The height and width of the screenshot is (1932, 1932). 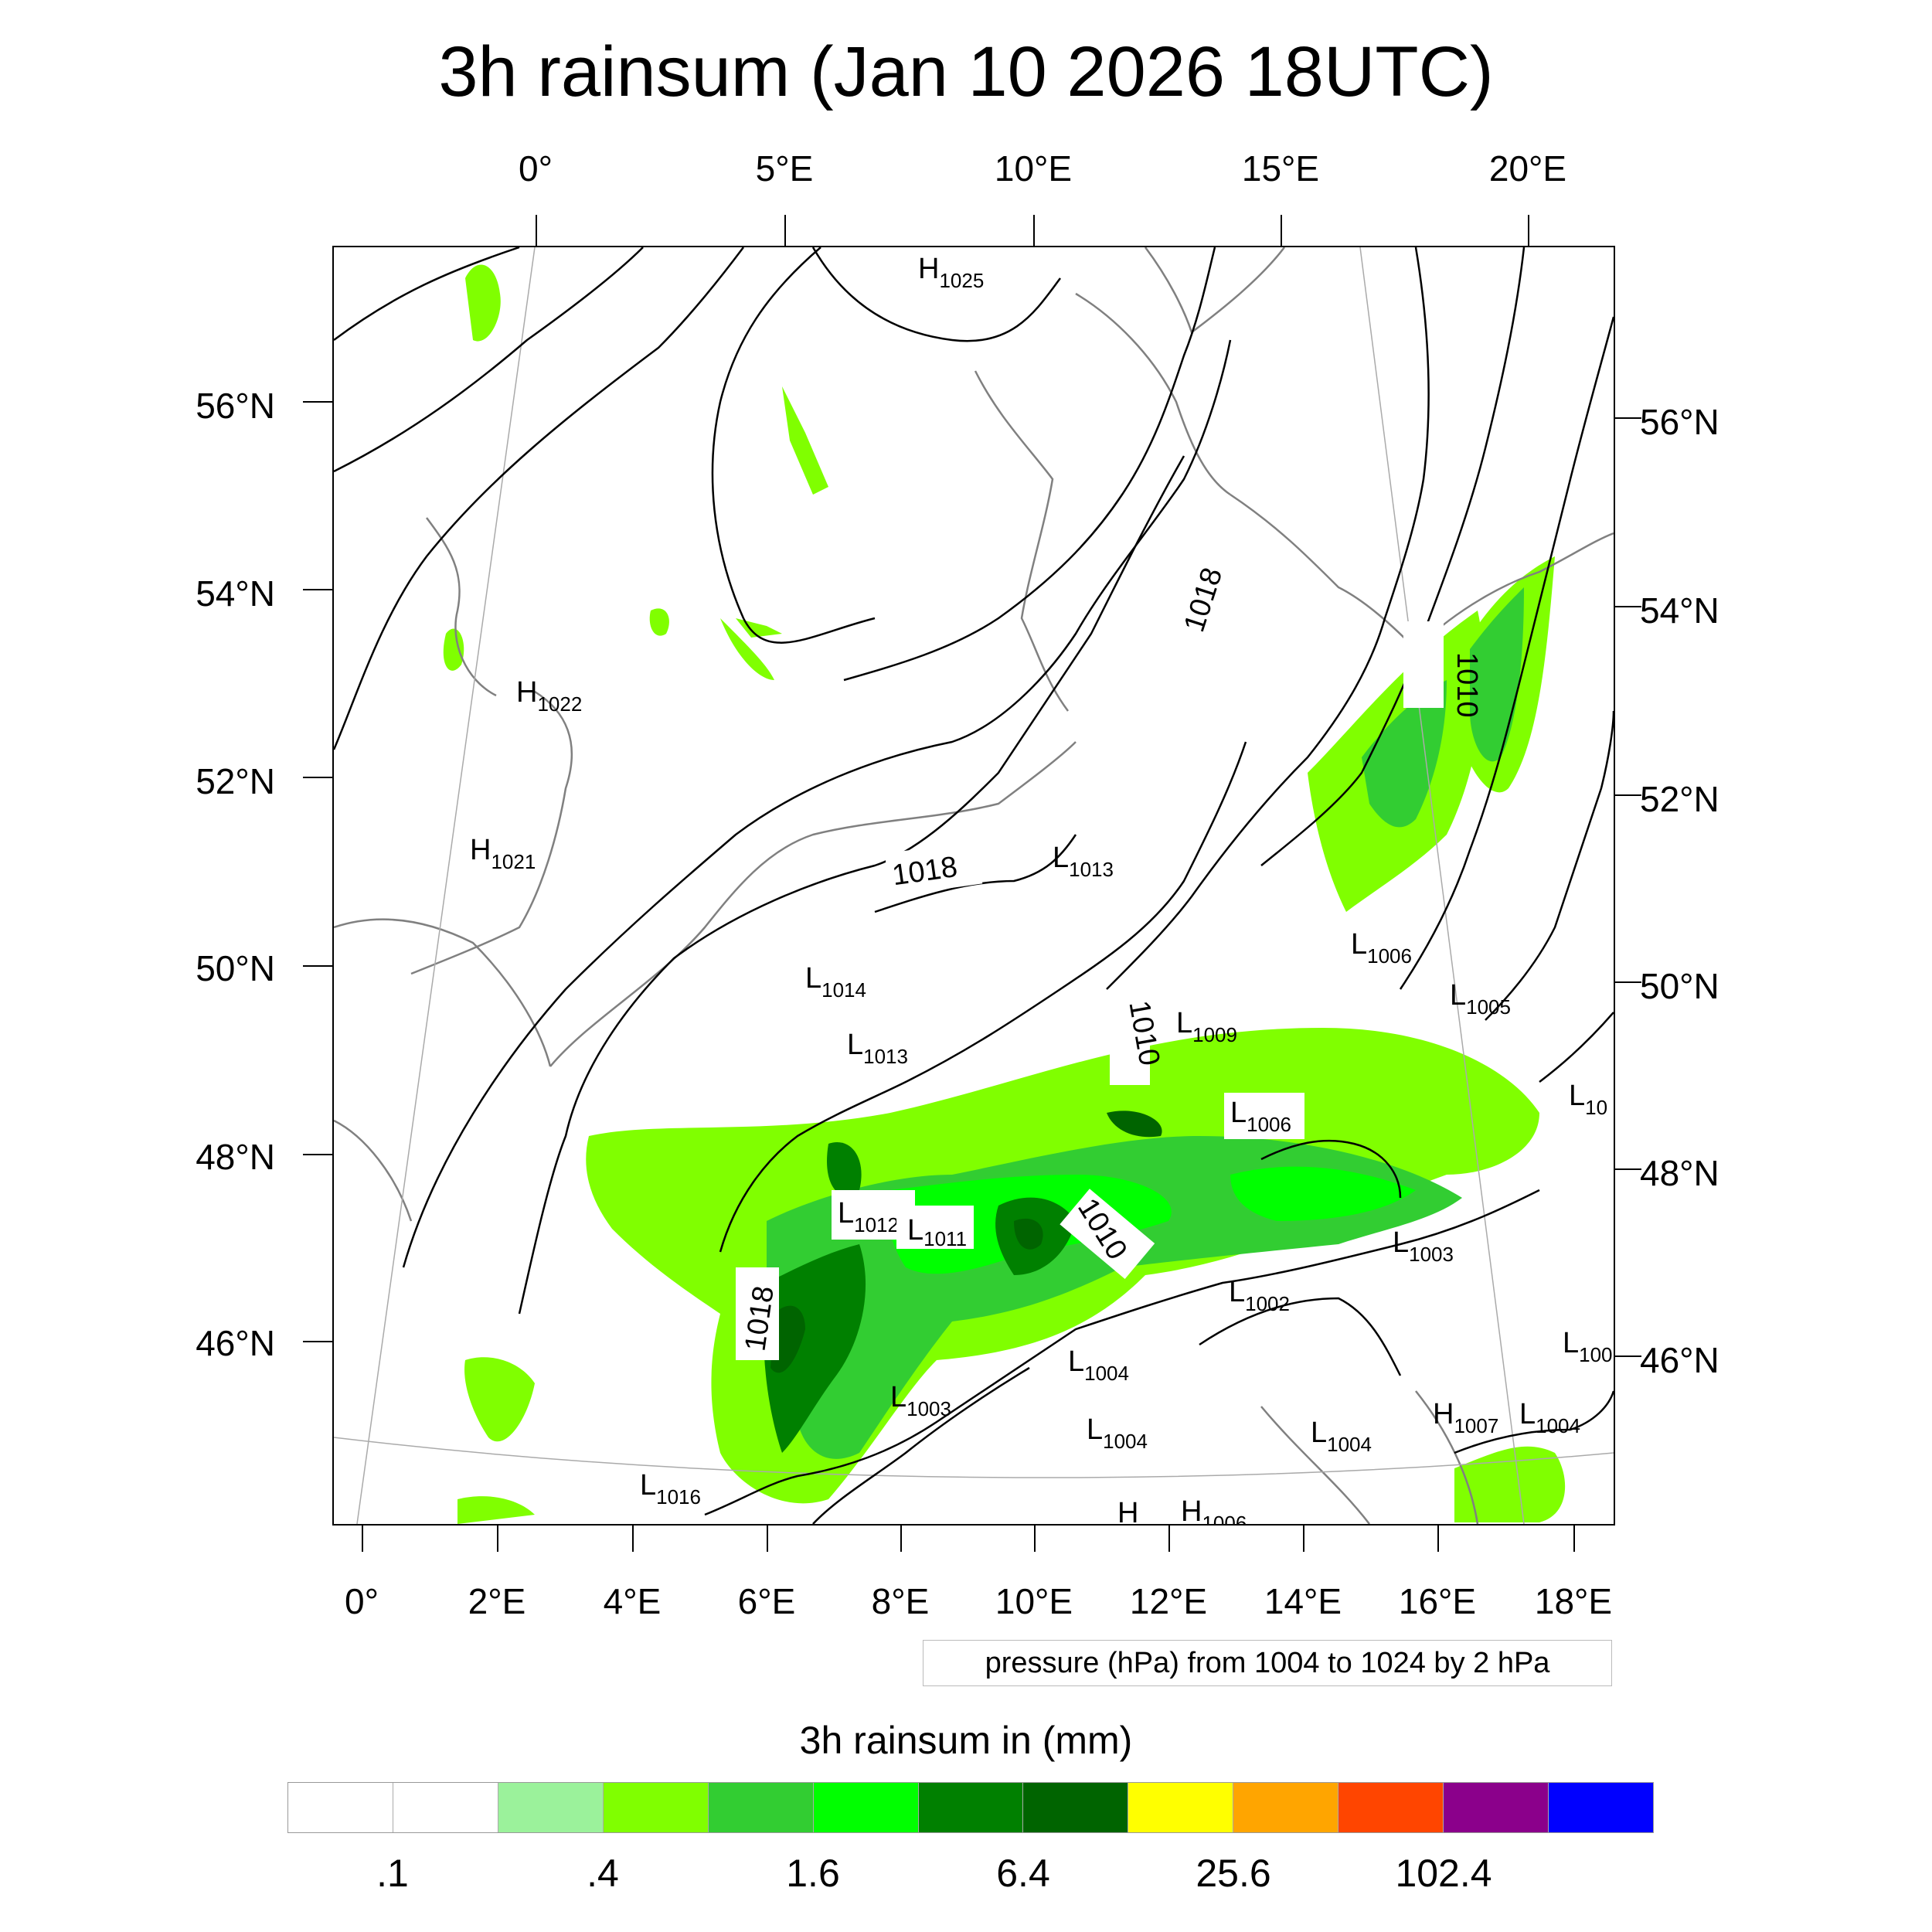 What do you see at coordinates (1438, 1601) in the screenshot?
I see `bottom-lon-label-16e: 16°E` at bounding box center [1438, 1601].